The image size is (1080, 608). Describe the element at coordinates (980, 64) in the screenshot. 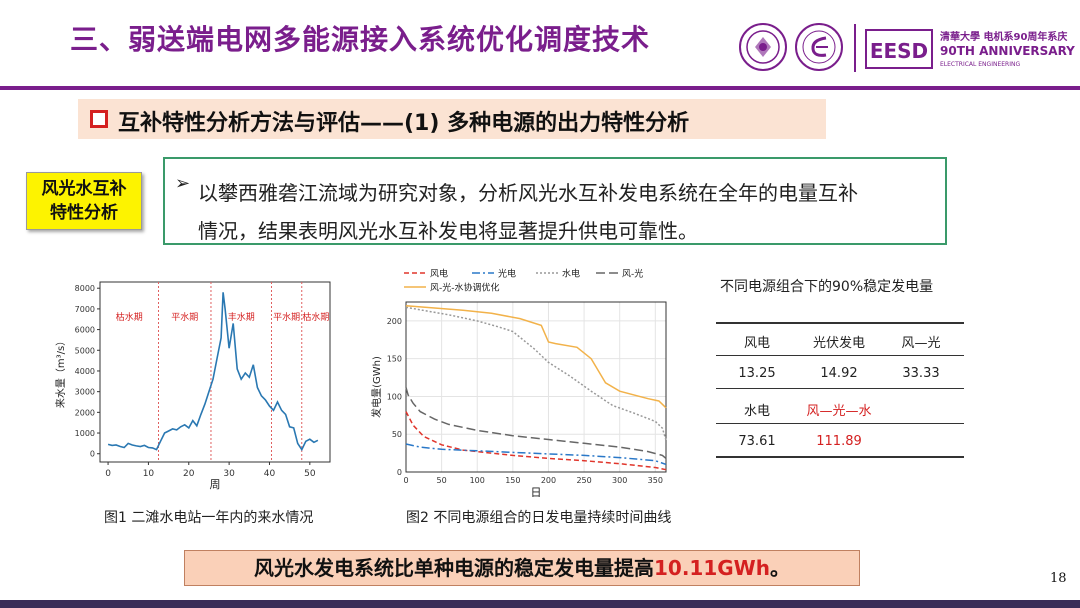

I see `anniversary-text-line3: ELECTRICAL ENGINEERING` at that location.